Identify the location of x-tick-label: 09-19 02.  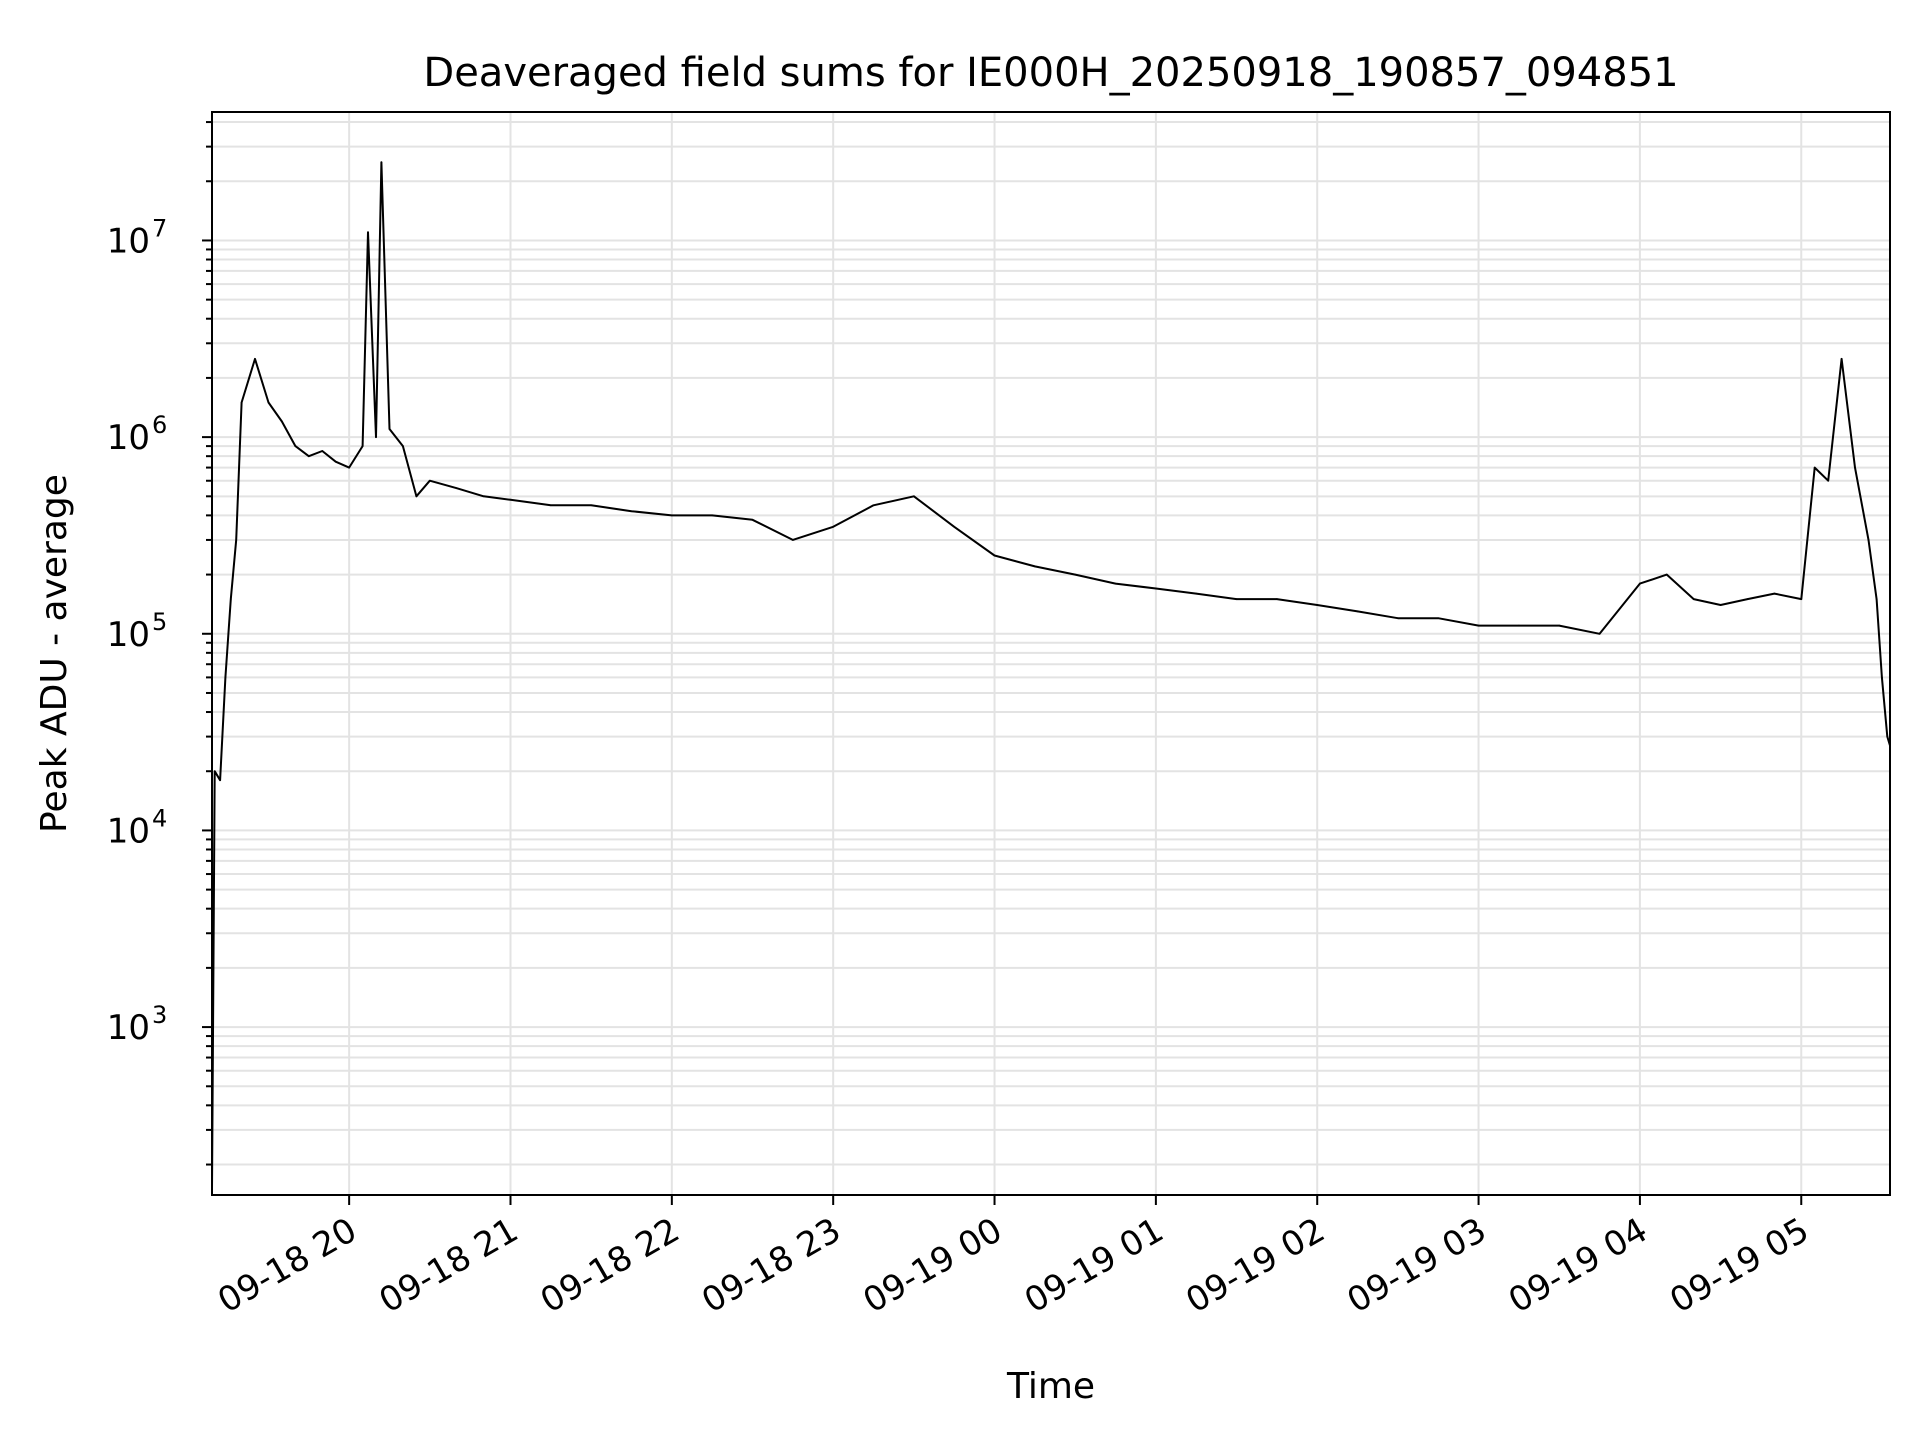
(1255, 1265).